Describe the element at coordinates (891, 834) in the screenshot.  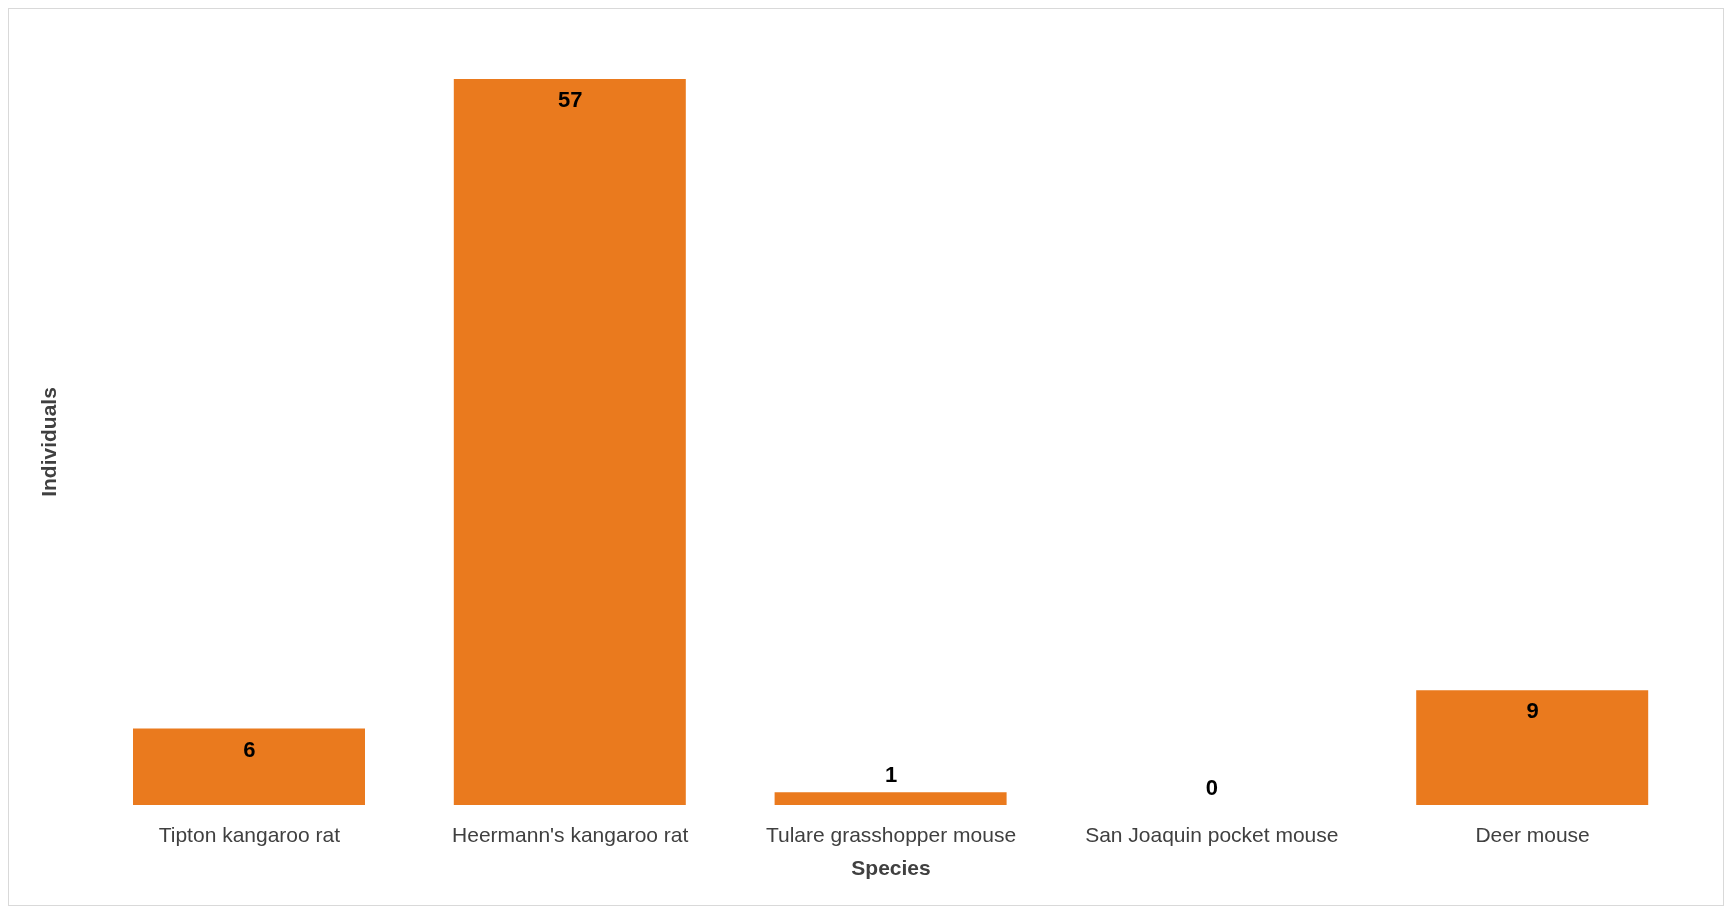
I see `x-tick-label: Tulare grasshopper mouse` at that location.